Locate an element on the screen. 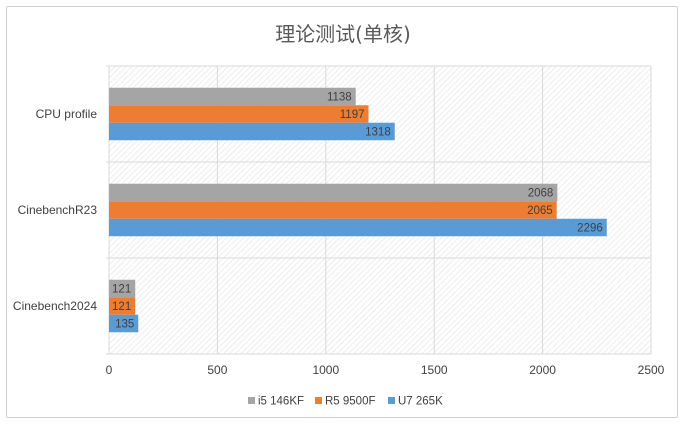 This screenshot has width=686, height=425. data-label: 1138 is located at coordinates (339, 98).